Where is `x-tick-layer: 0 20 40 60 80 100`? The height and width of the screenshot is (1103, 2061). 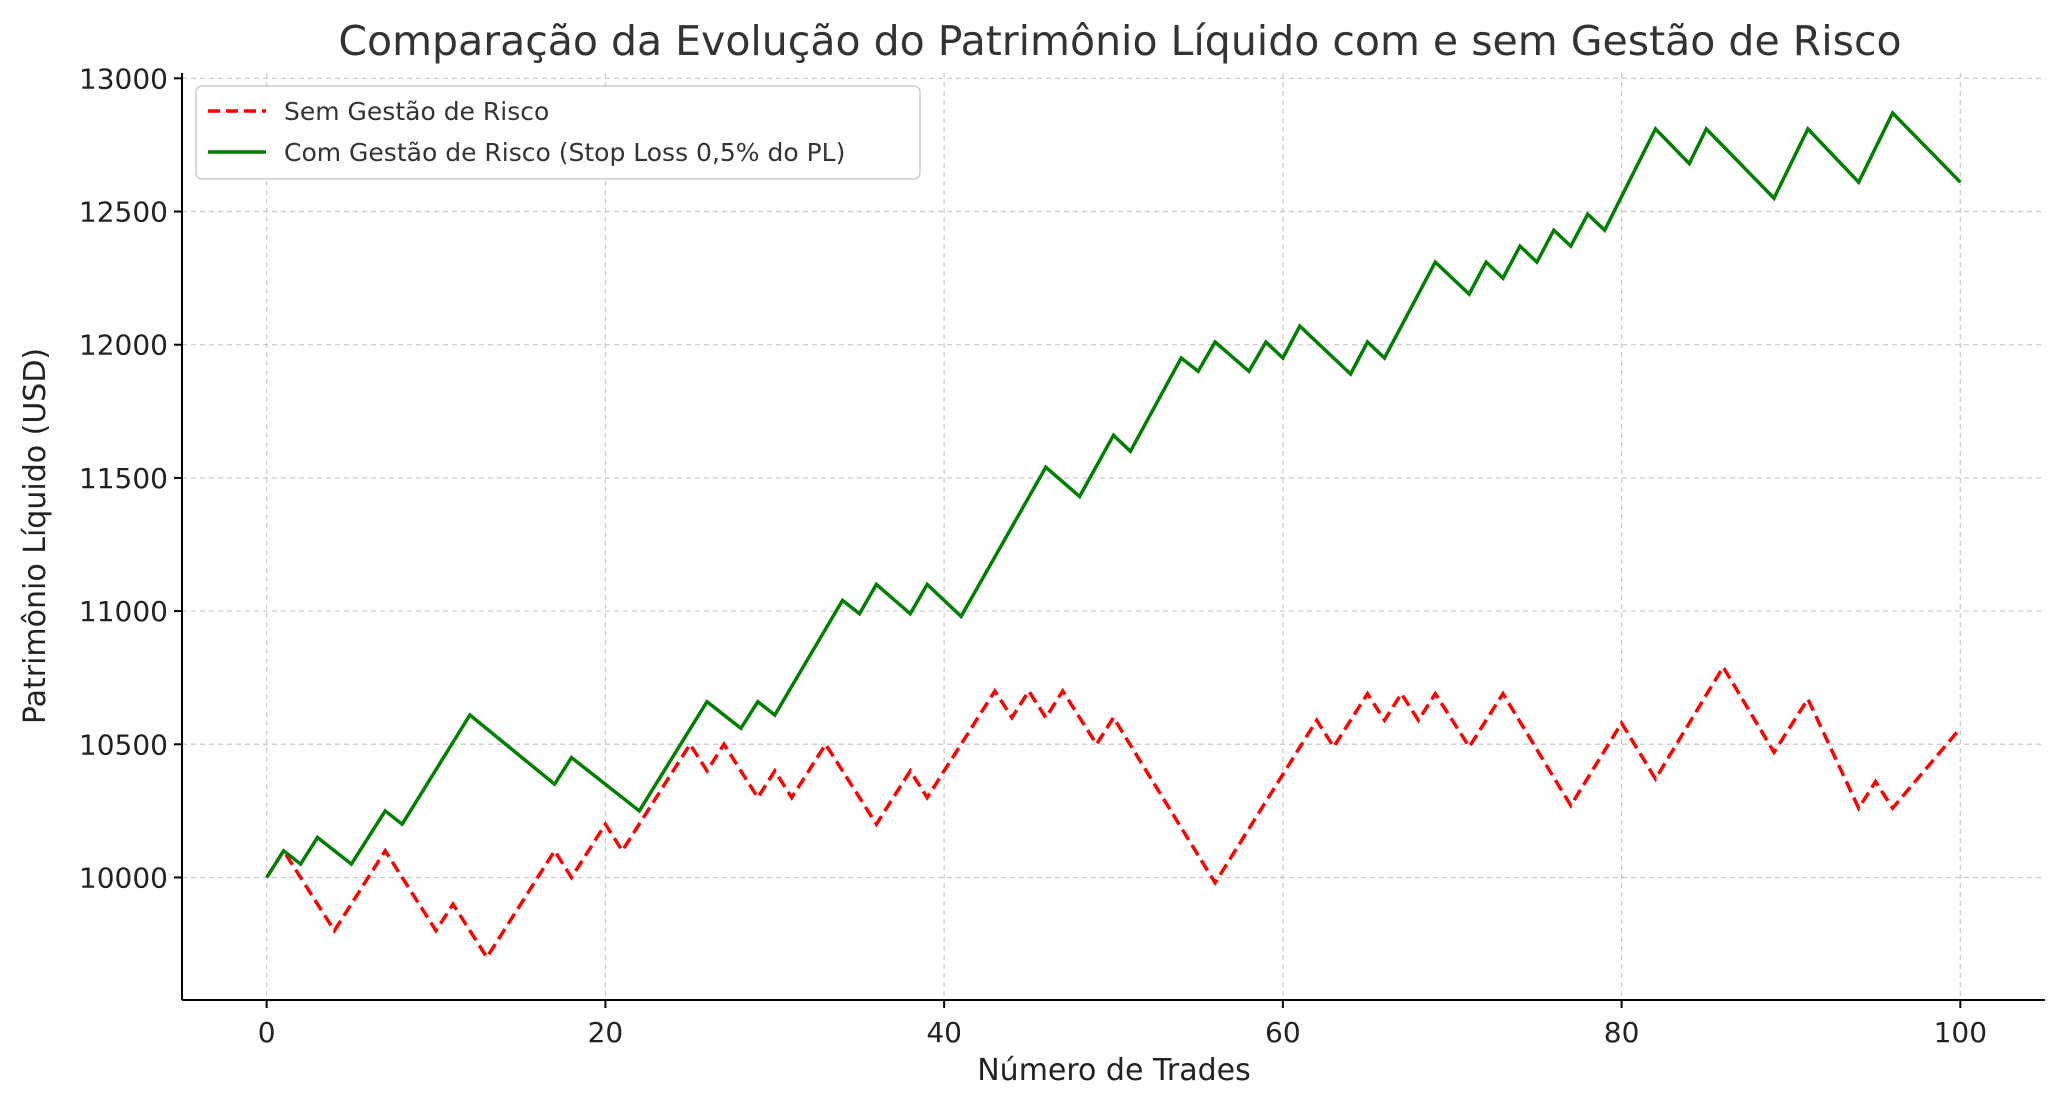 x-tick-layer: 0 20 40 60 80 100 is located at coordinates (1122, 1024).